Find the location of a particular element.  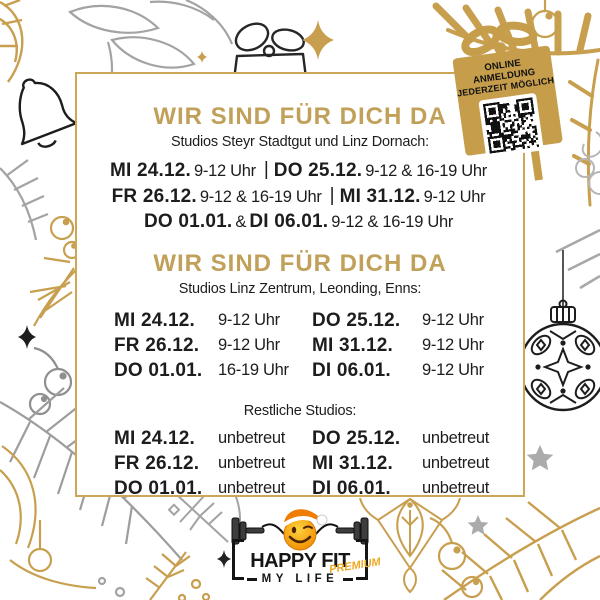

brand-subtitle: MY LIFE is located at coordinates (300, 579).